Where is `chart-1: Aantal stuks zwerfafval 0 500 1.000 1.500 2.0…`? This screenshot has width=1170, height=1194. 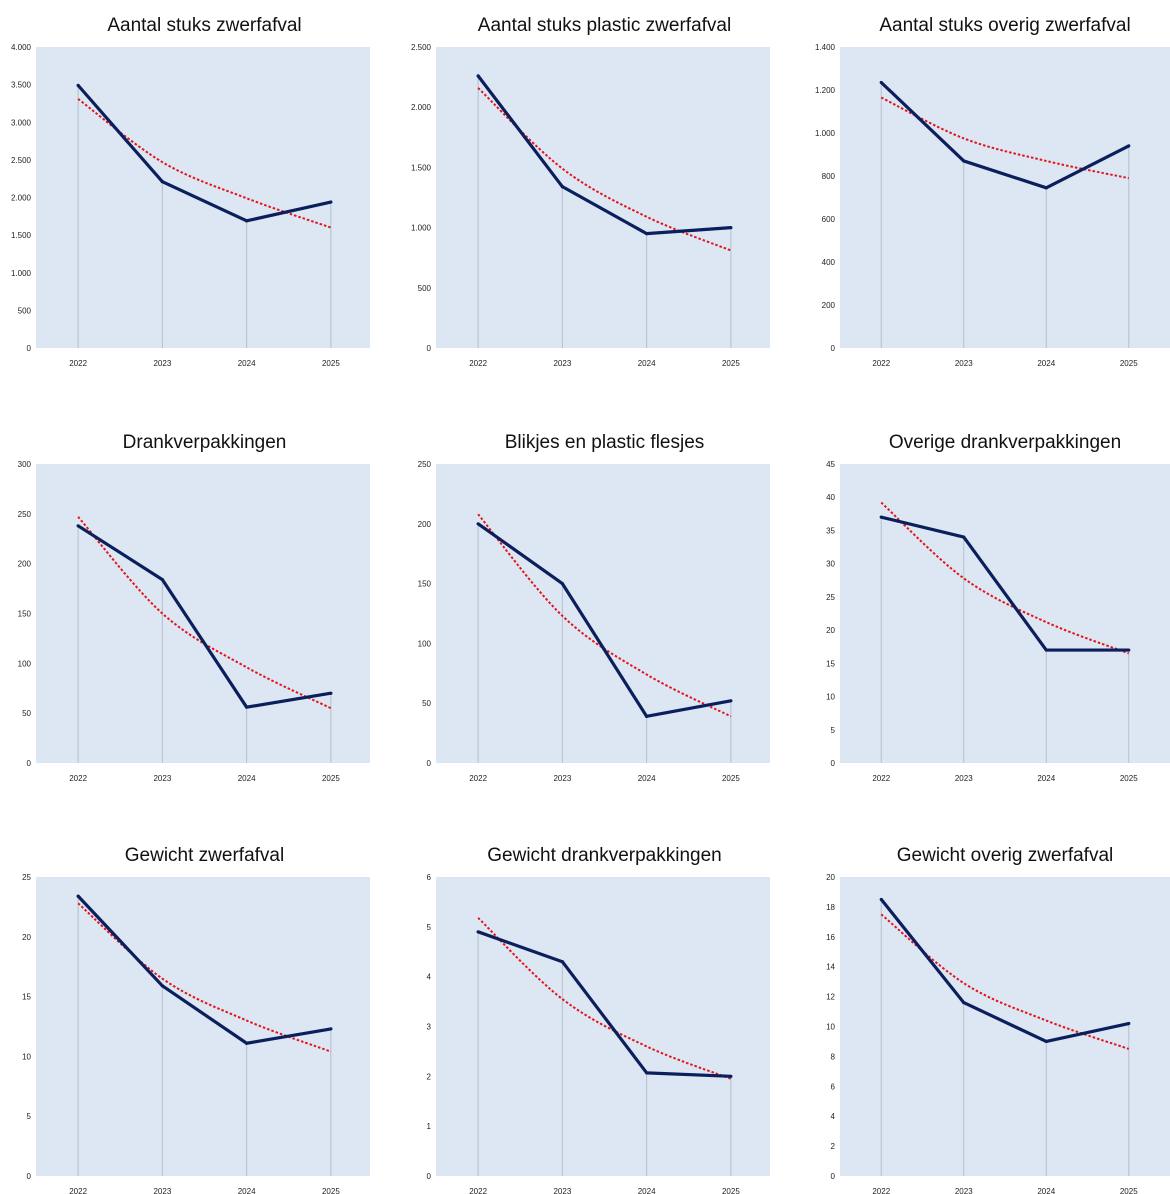
chart-1: Aantal stuks zwerfafval 0 500 1.000 1.500 2.0… is located at coordinates (190, 190).